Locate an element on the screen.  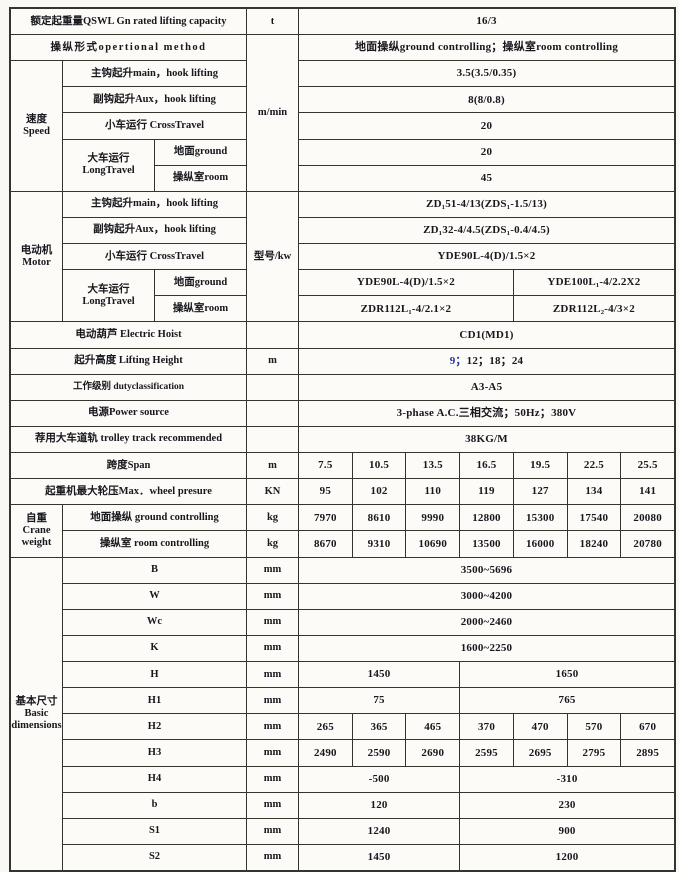
motor-aux-hook-value: ZD₁32-4/4.5(ZDS₁-0.4/4.5) is located at coordinates (486, 230).